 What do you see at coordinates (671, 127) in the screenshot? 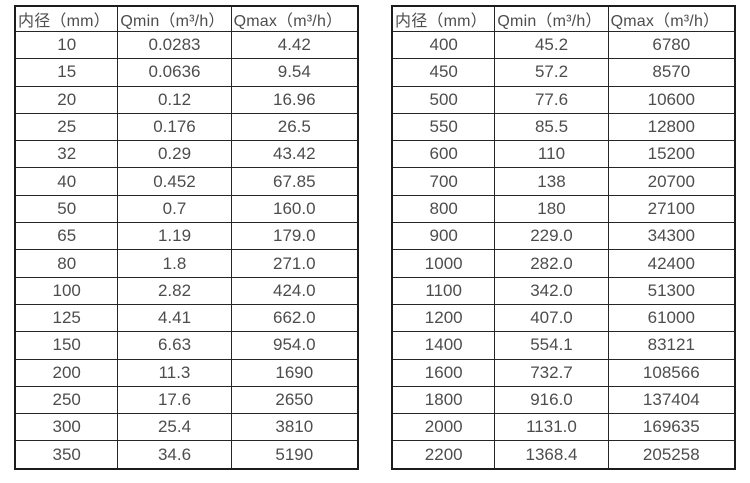
I see `table-cell: 12800` at bounding box center [671, 127].